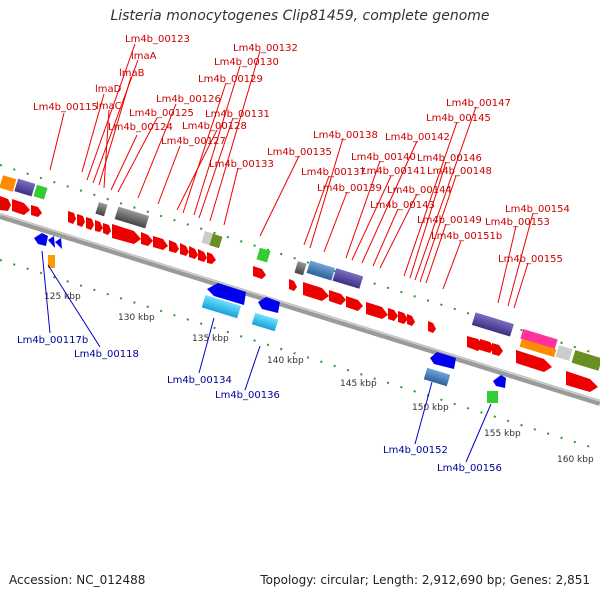 This screenshot has width=600, height=600. I want to click on gene-label: Lm4b_00151b, so click(466, 236).